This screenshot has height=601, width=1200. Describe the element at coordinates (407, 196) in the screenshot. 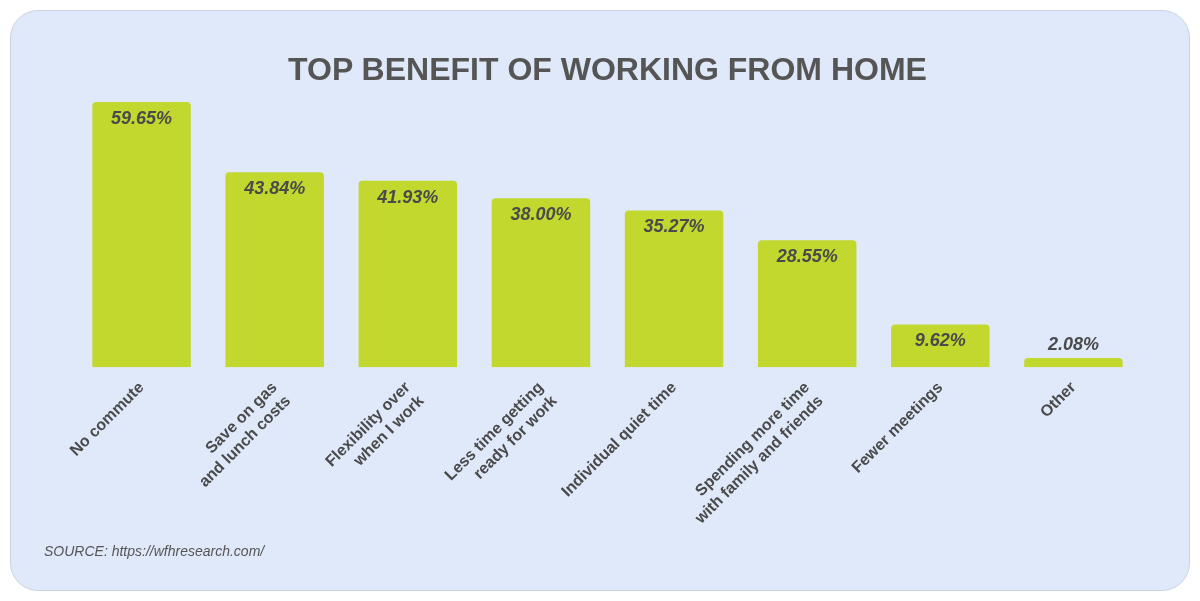

I see `data-label: 41.93%` at that location.